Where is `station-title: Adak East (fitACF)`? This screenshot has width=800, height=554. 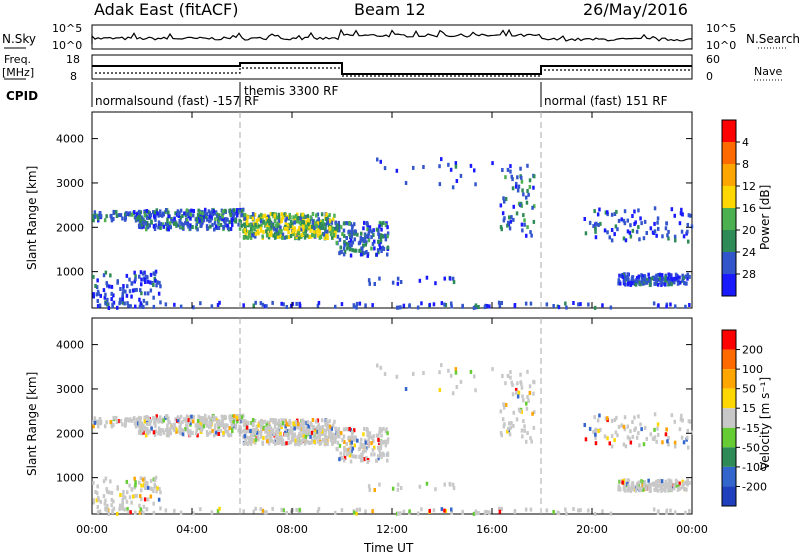
station-title: Adak East (fitACF) is located at coordinates (166, 9).